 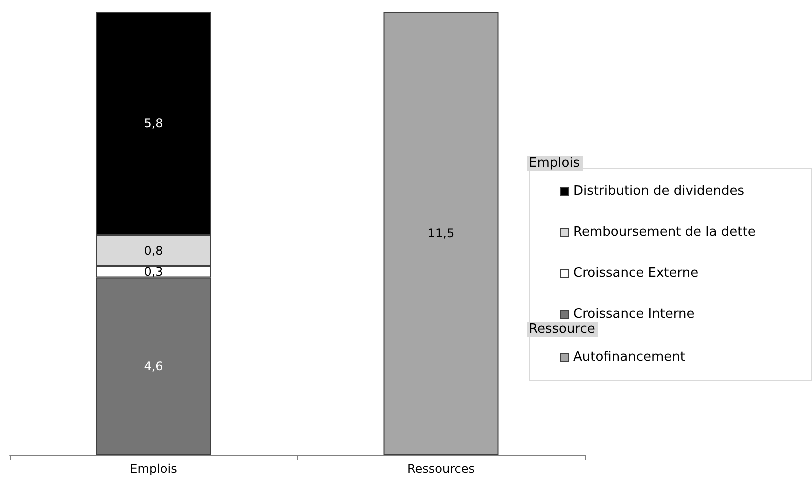 What do you see at coordinates (665, 232) in the screenshot?
I see `legend-label: Remboursement de la dette` at bounding box center [665, 232].